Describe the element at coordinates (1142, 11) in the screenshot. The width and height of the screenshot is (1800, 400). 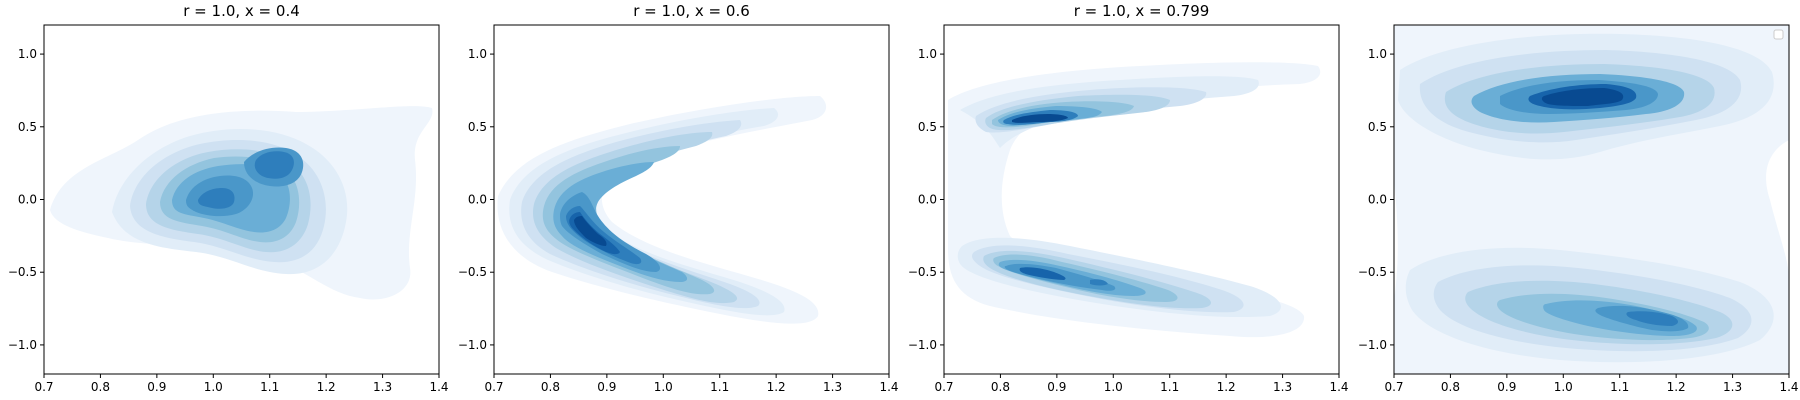
I see `subplot-title-3: r = 1.0, x = 0.799` at that location.